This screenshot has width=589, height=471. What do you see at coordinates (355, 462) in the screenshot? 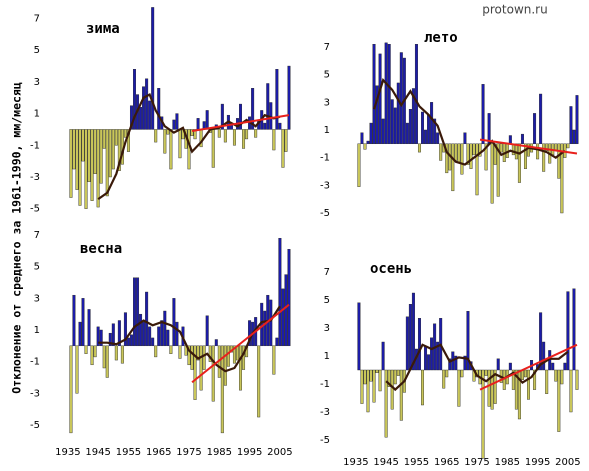
I see `x-tick-label: 1935` at bounding box center [355, 462].